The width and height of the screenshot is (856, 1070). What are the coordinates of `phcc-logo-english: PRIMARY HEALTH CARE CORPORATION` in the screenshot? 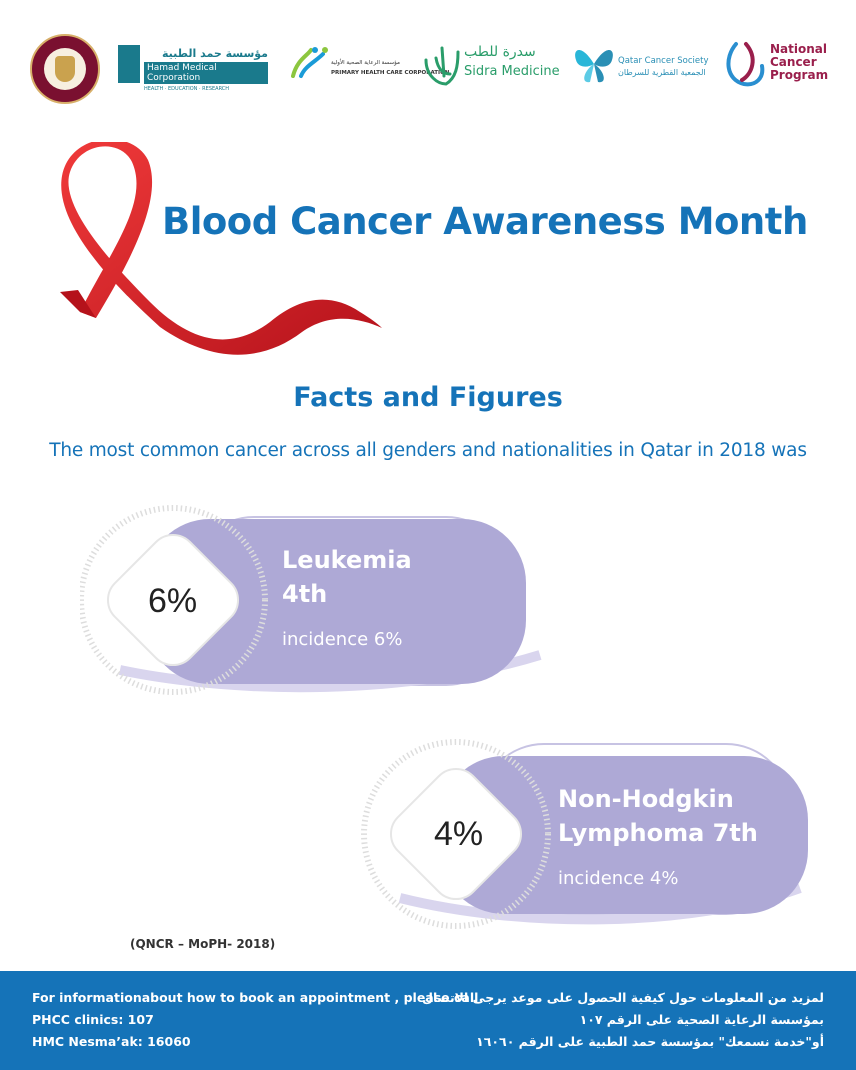 It's located at (390, 73).